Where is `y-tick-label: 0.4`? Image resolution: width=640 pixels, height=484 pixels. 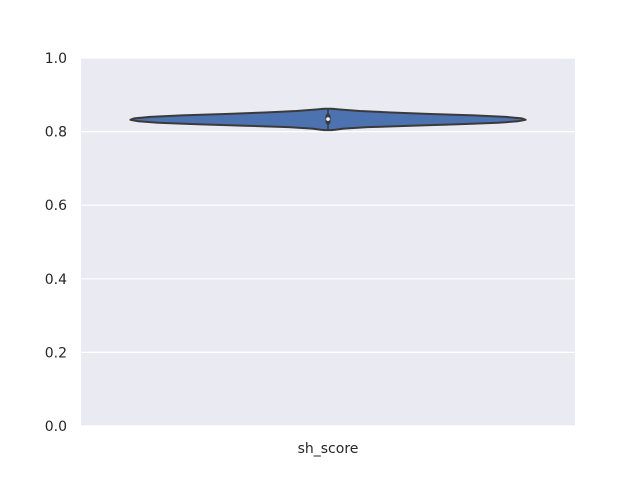
y-tick-label: 0.4 is located at coordinates (56, 280).